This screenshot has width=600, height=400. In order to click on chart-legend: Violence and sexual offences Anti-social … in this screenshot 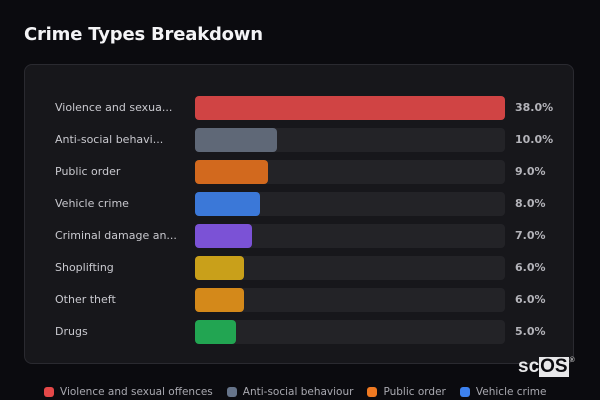, I will do `click(295, 392)`.